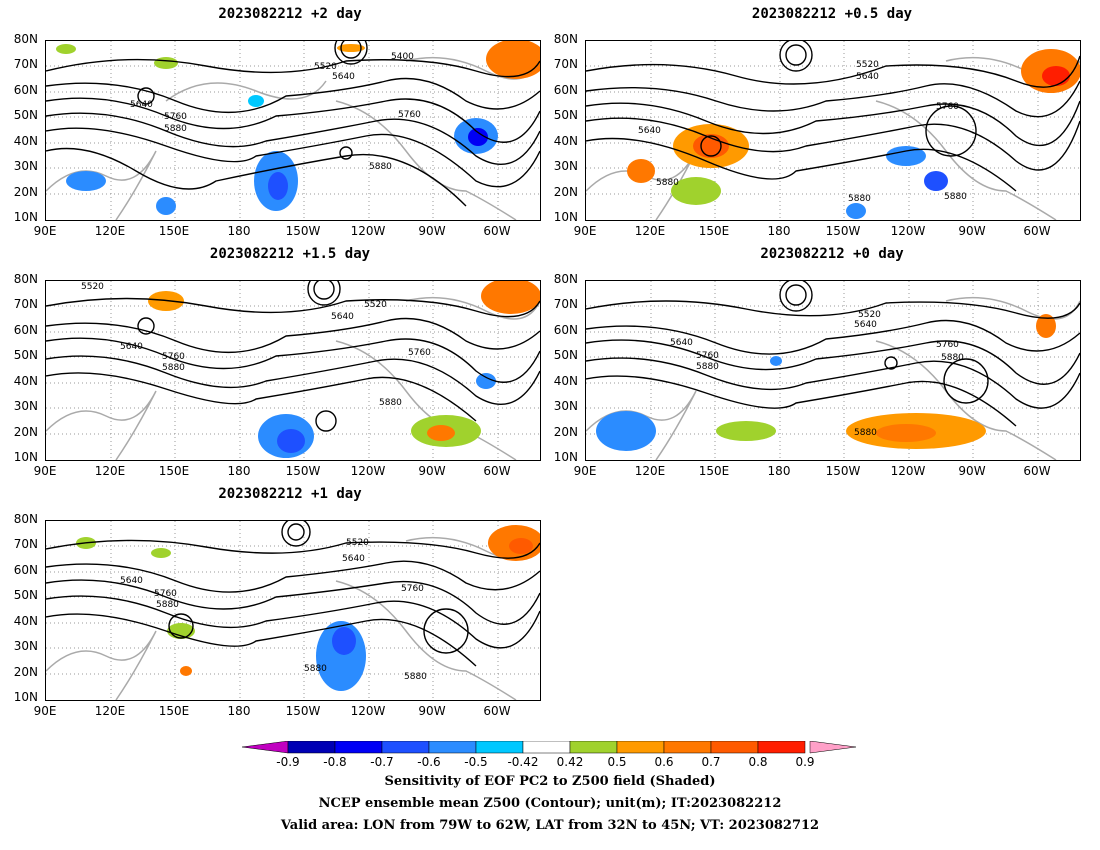 The image size is (1100, 850). I want to click on map-frame: 5520 5520 5640 5640 5760 5880 5760 5880, so click(293, 370).